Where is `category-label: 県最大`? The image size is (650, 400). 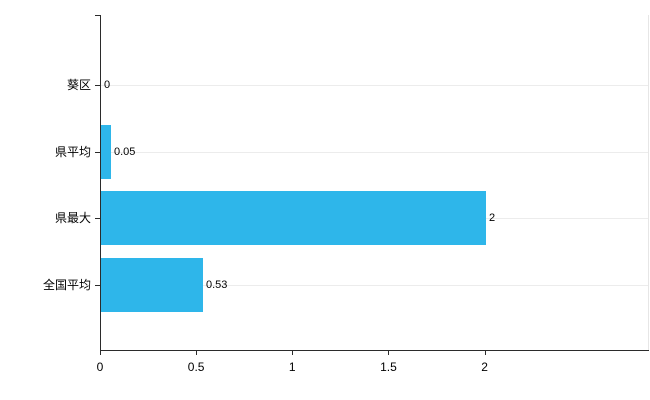 category-label: 県最大 is located at coordinates (72, 218).